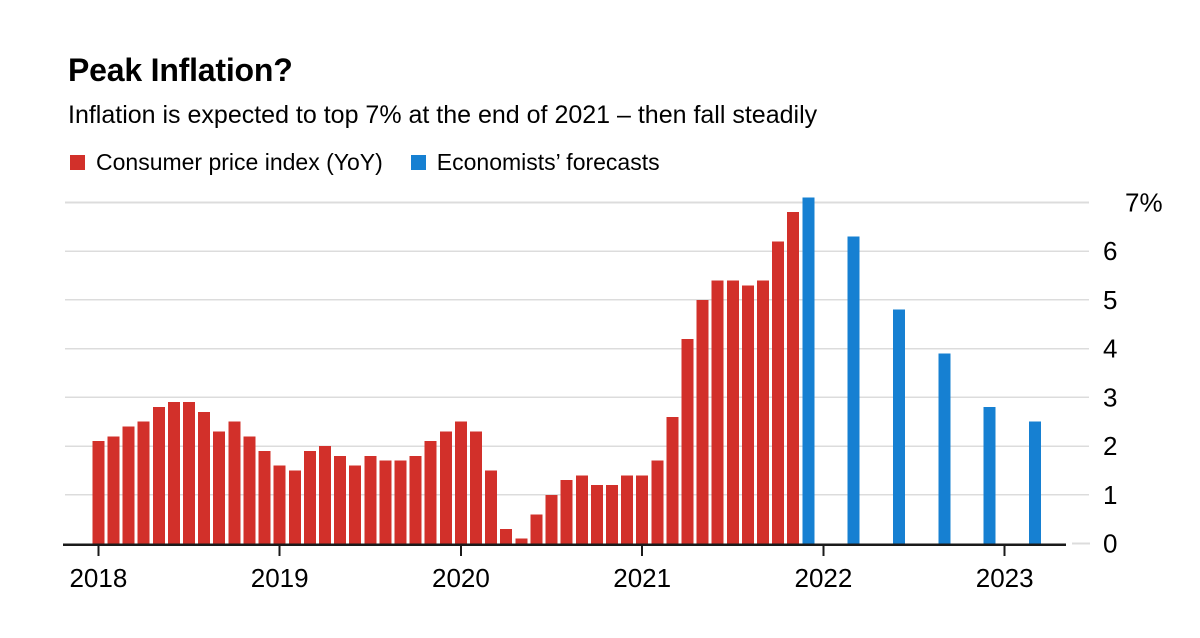 The height and width of the screenshot is (638, 1200). I want to click on legend-item-cpi: Consumer price index (YoY), so click(226, 162).